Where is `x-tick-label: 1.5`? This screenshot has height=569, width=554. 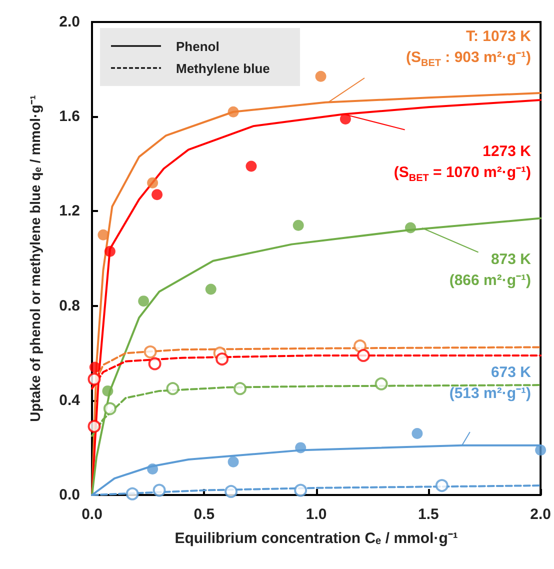 x-tick-label: 1.5 is located at coordinates (428, 514).